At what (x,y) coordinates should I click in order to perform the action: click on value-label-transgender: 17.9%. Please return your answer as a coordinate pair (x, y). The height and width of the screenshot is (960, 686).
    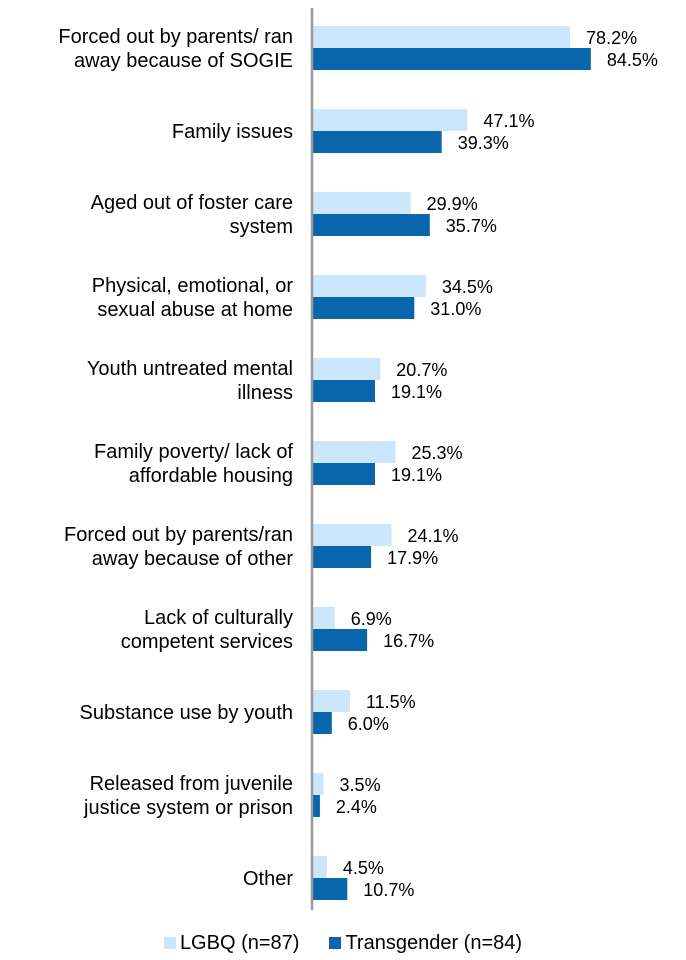
    Looking at the image, I should click on (412, 558).